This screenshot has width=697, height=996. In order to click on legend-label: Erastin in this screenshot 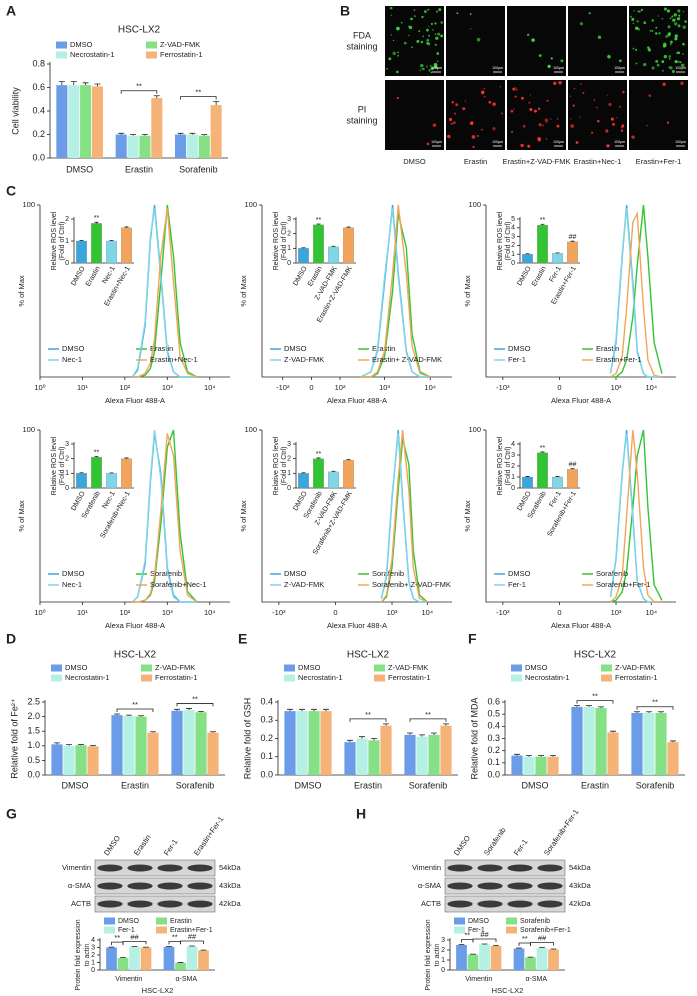, I will do `click(607, 348)`.